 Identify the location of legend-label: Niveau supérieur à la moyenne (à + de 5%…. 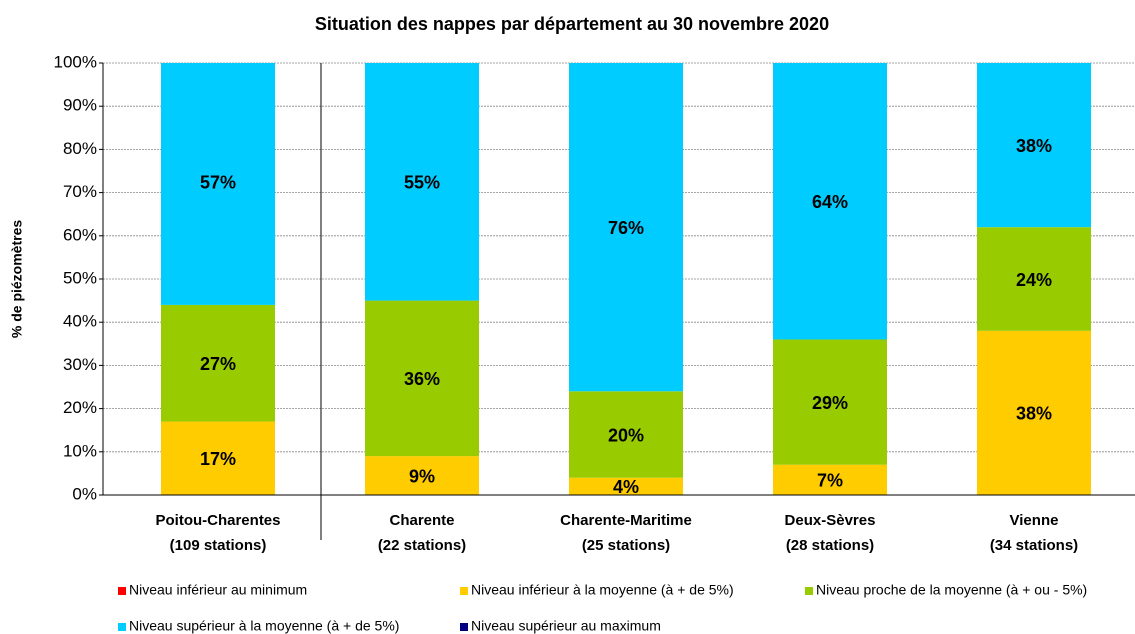
(264, 626).